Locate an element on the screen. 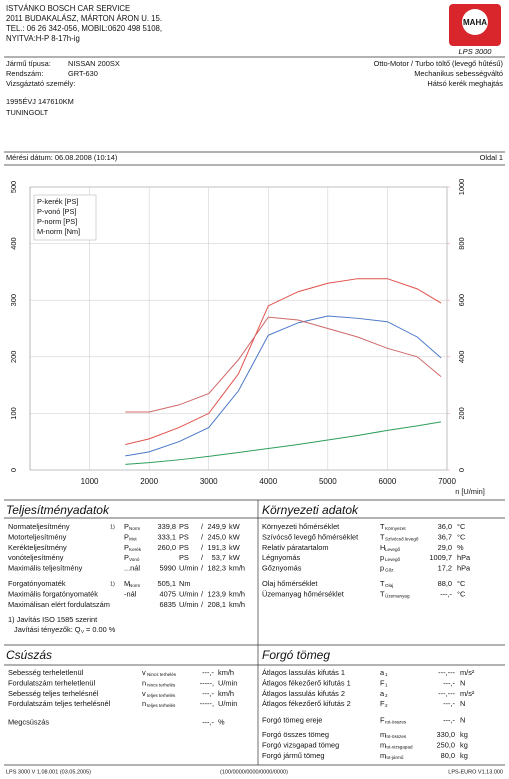 This screenshot has width=509, height=779. symbol: a is located at coordinates (382, 672).